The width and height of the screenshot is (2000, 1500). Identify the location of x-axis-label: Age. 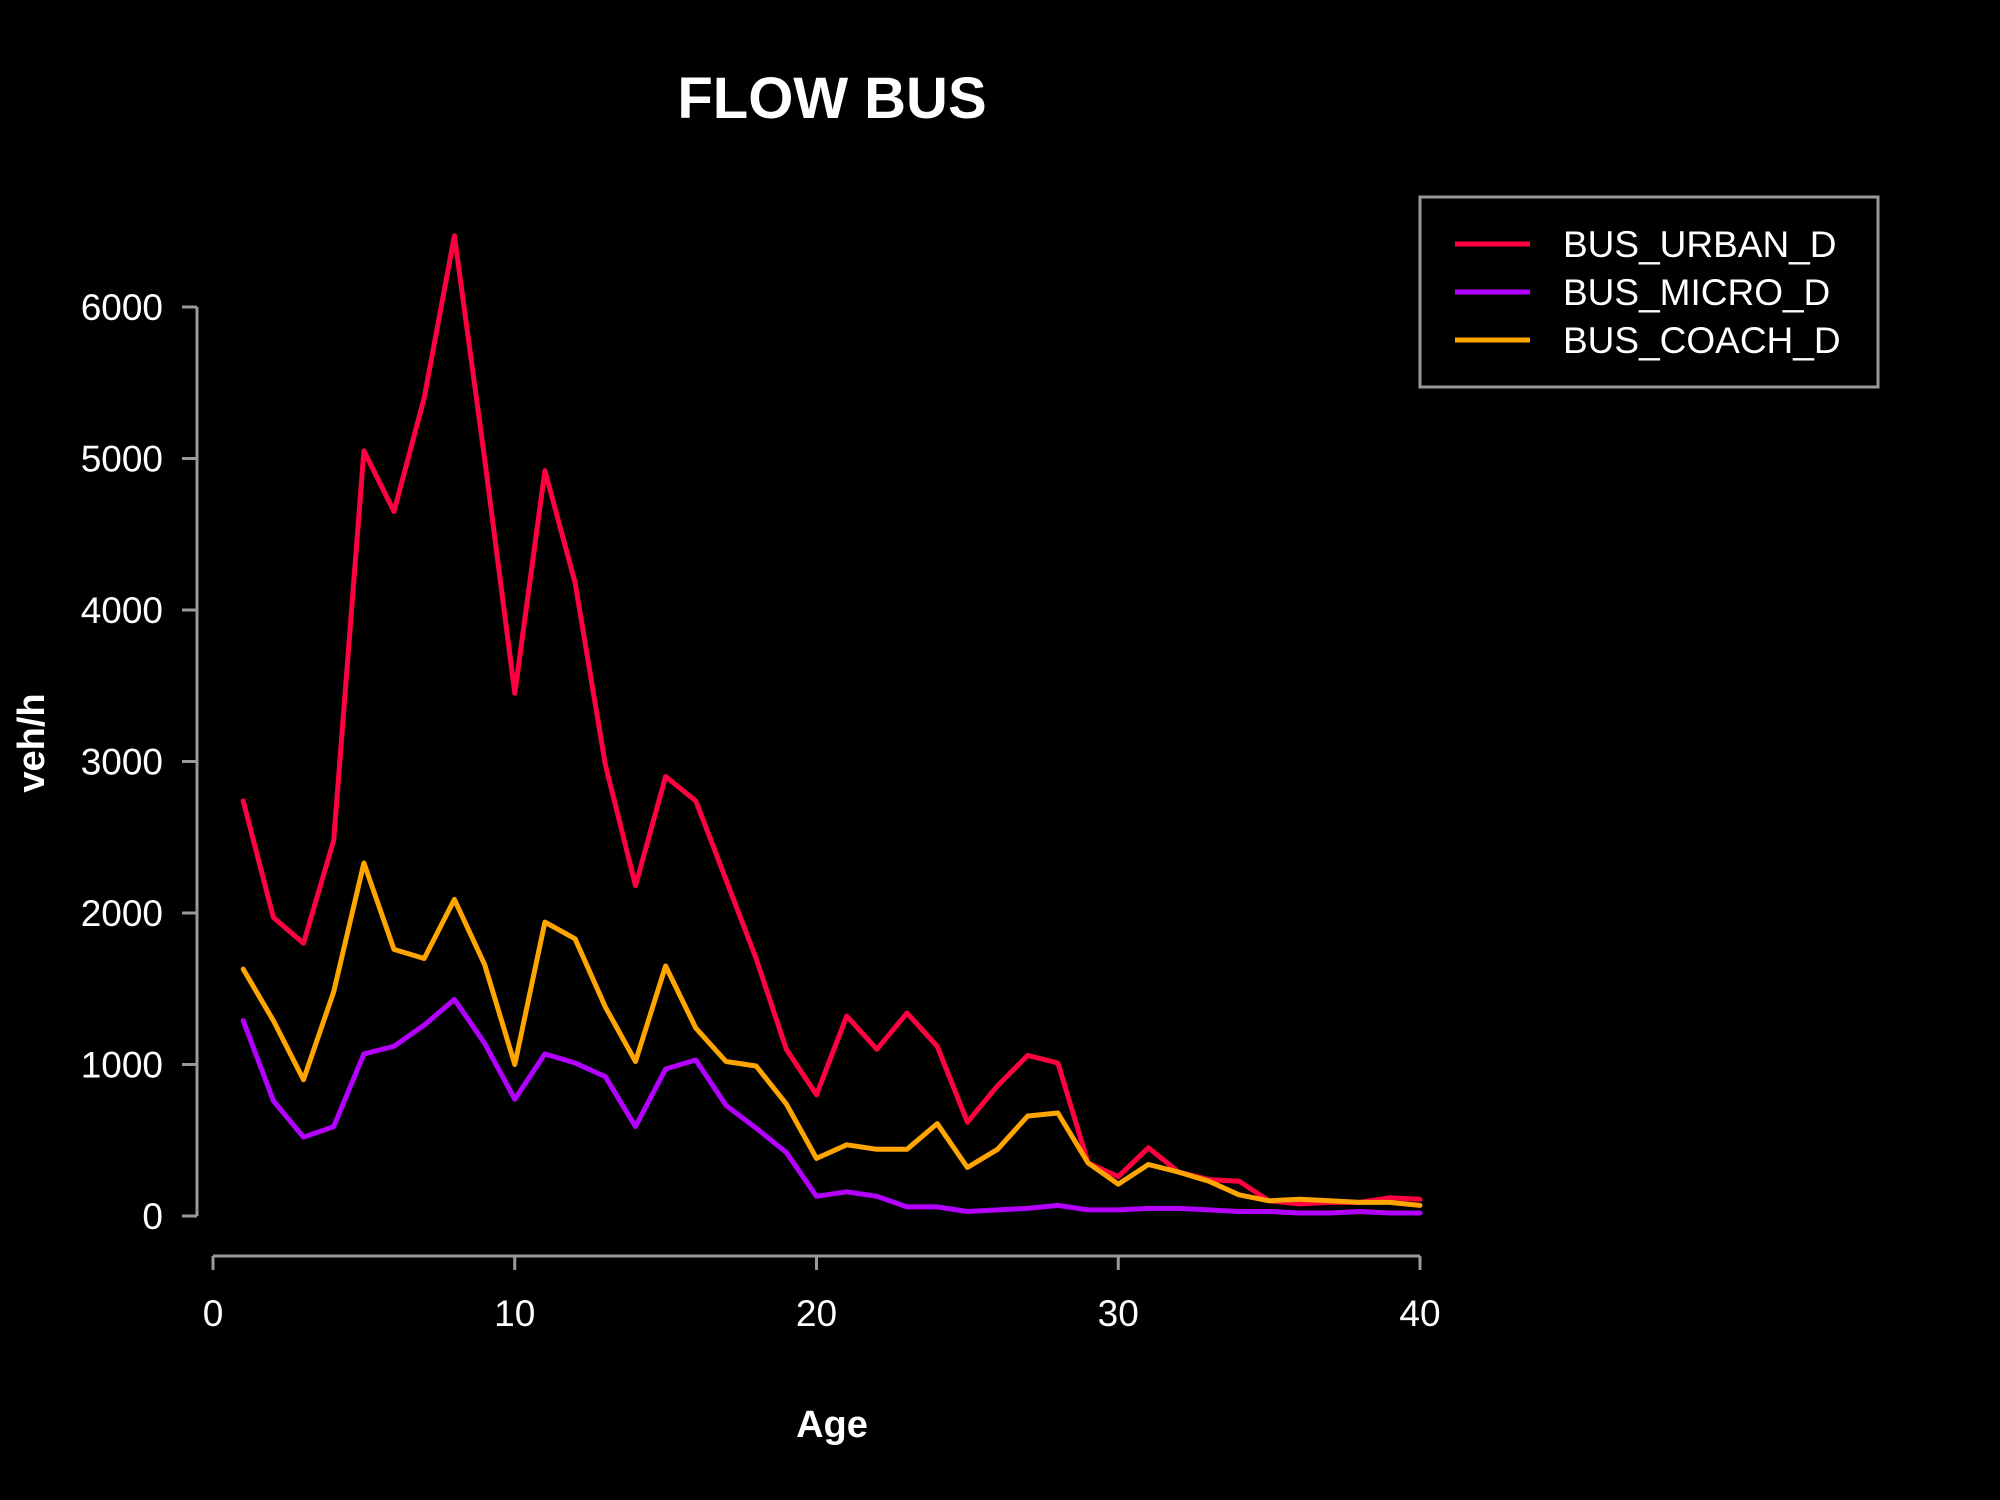
(832, 1425).